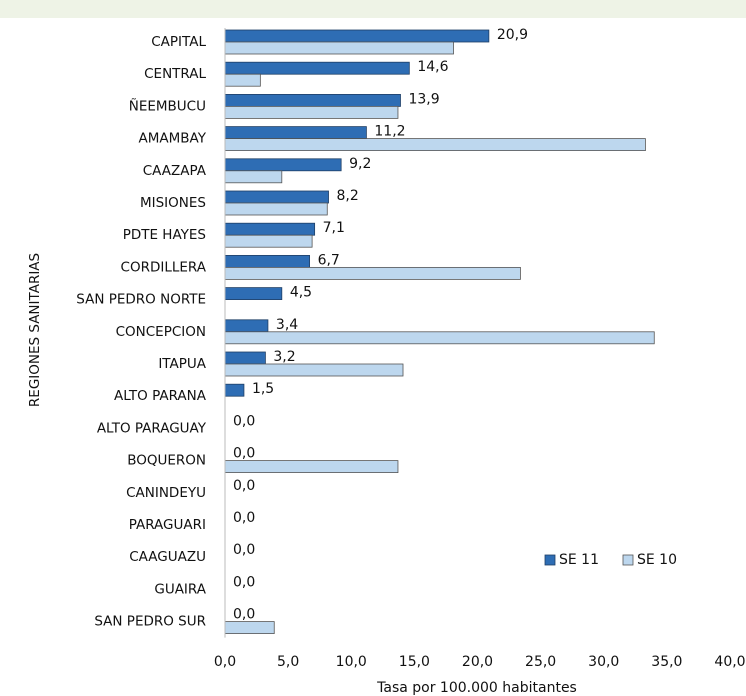 The height and width of the screenshot is (696, 746). What do you see at coordinates (301, 293) in the screenshot?
I see `data-label: 4,5` at bounding box center [301, 293].